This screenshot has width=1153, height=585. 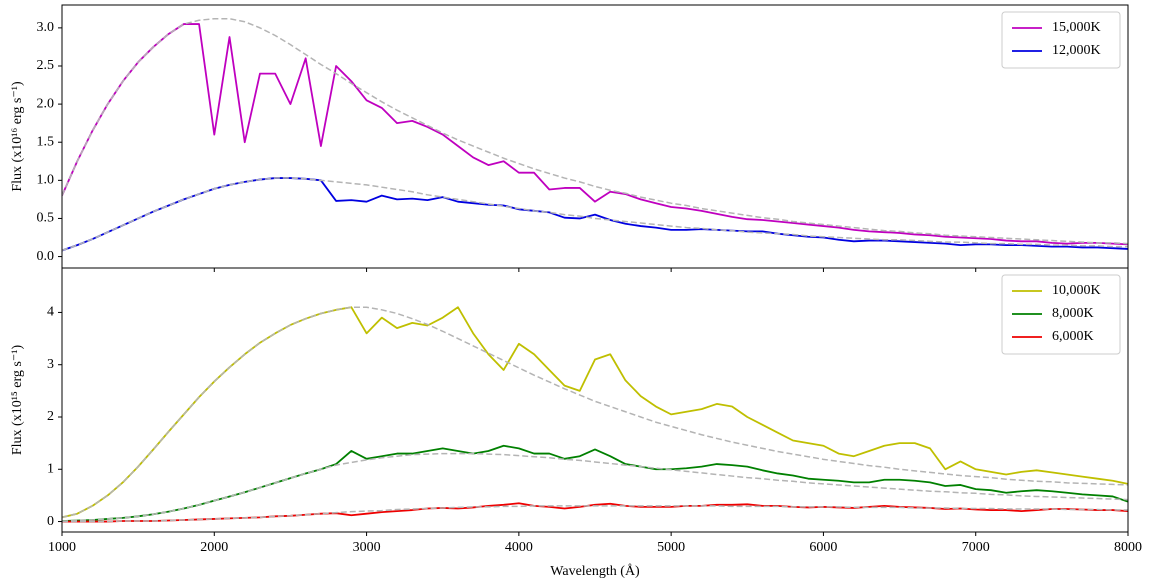 What do you see at coordinates (46, 218) in the screenshot?
I see `y-tick-label: 0.5` at bounding box center [46, 218].